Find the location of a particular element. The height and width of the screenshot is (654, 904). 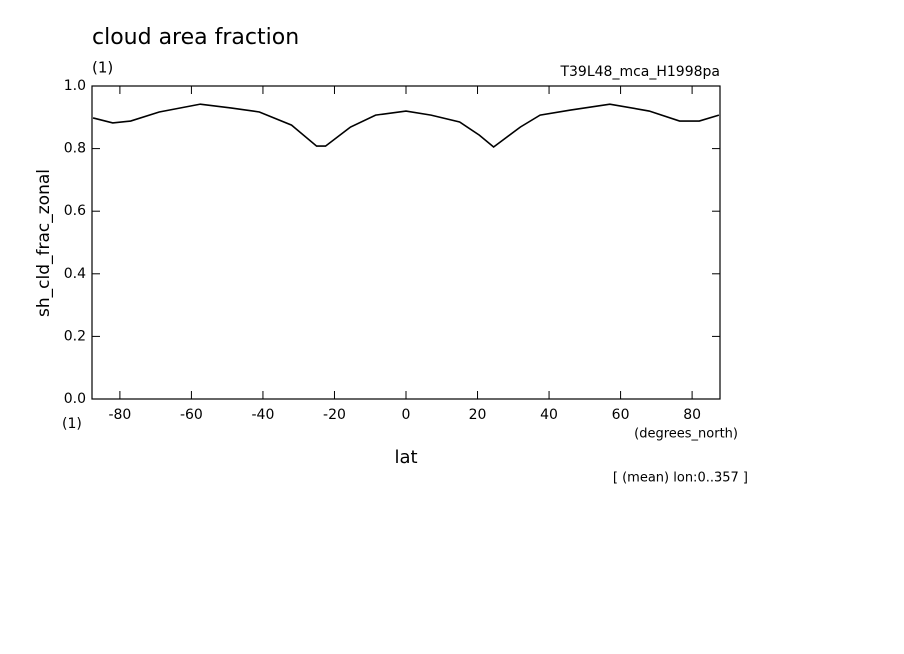

y-units: (1) is located at coordinates (72, 424).